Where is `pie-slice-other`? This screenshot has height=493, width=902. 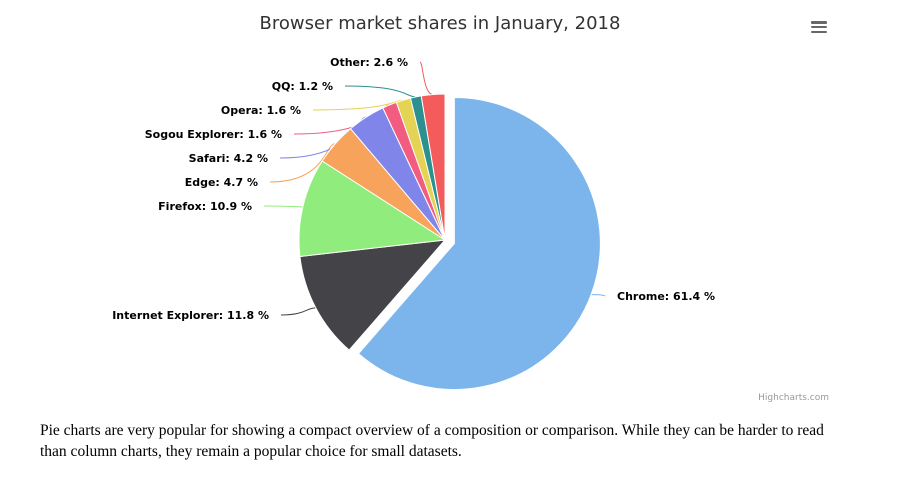
pie-slice-other is located at coordinates (433, 167).